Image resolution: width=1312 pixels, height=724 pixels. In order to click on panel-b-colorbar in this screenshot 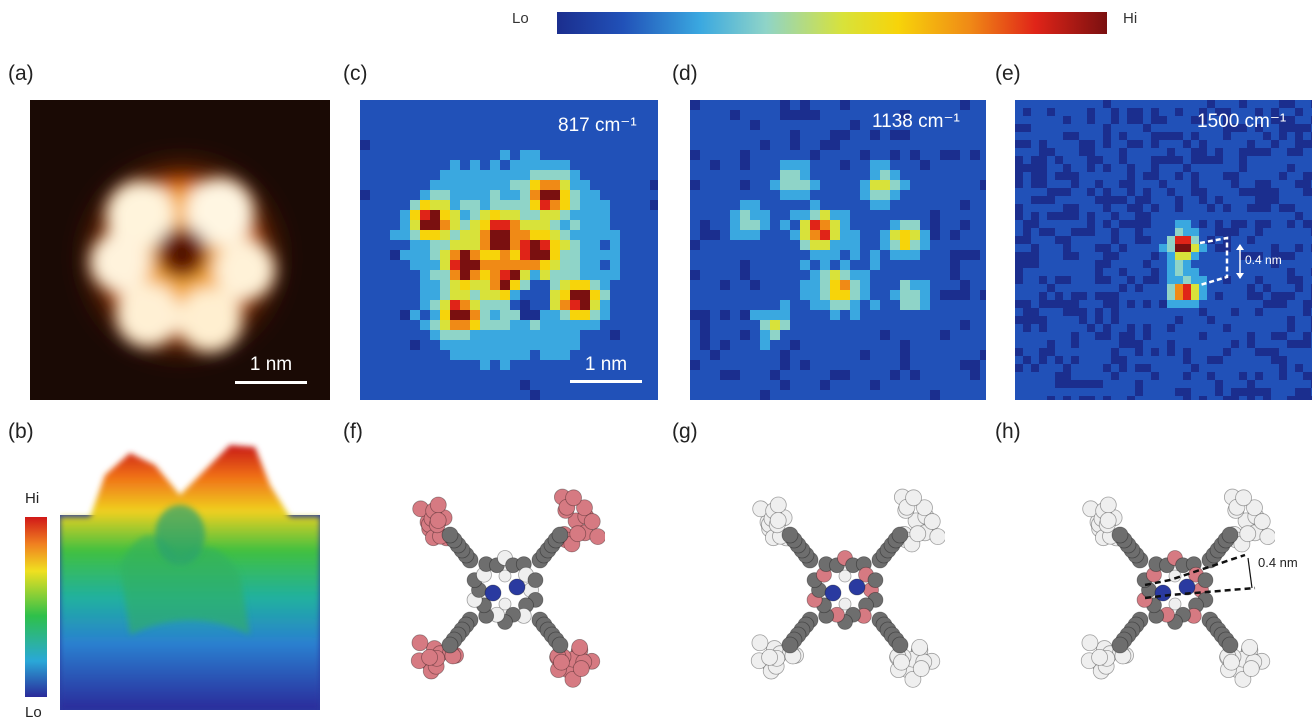, I will do `click(36, 594)`.